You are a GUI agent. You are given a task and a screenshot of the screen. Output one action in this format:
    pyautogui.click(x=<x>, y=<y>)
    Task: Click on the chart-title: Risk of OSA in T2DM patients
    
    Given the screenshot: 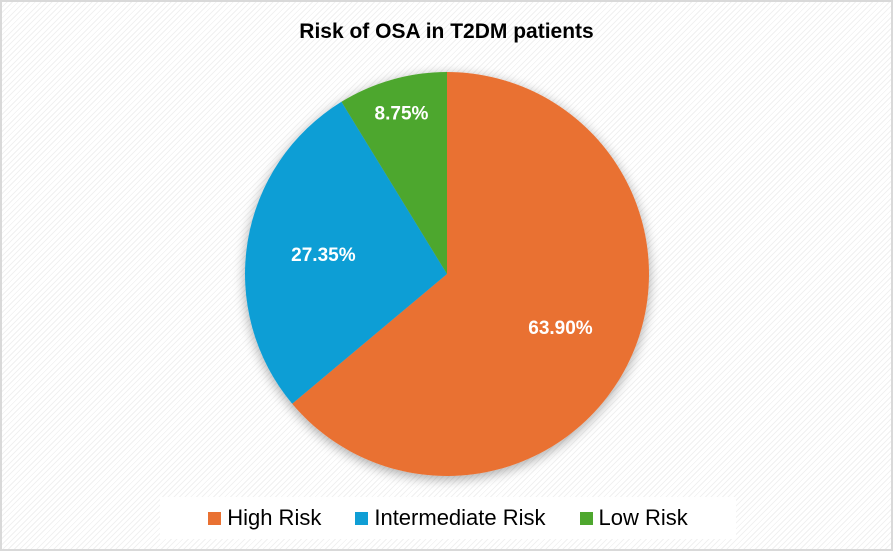 What is the action you would take?
    pyautogui.click(x=446, y=31)
    